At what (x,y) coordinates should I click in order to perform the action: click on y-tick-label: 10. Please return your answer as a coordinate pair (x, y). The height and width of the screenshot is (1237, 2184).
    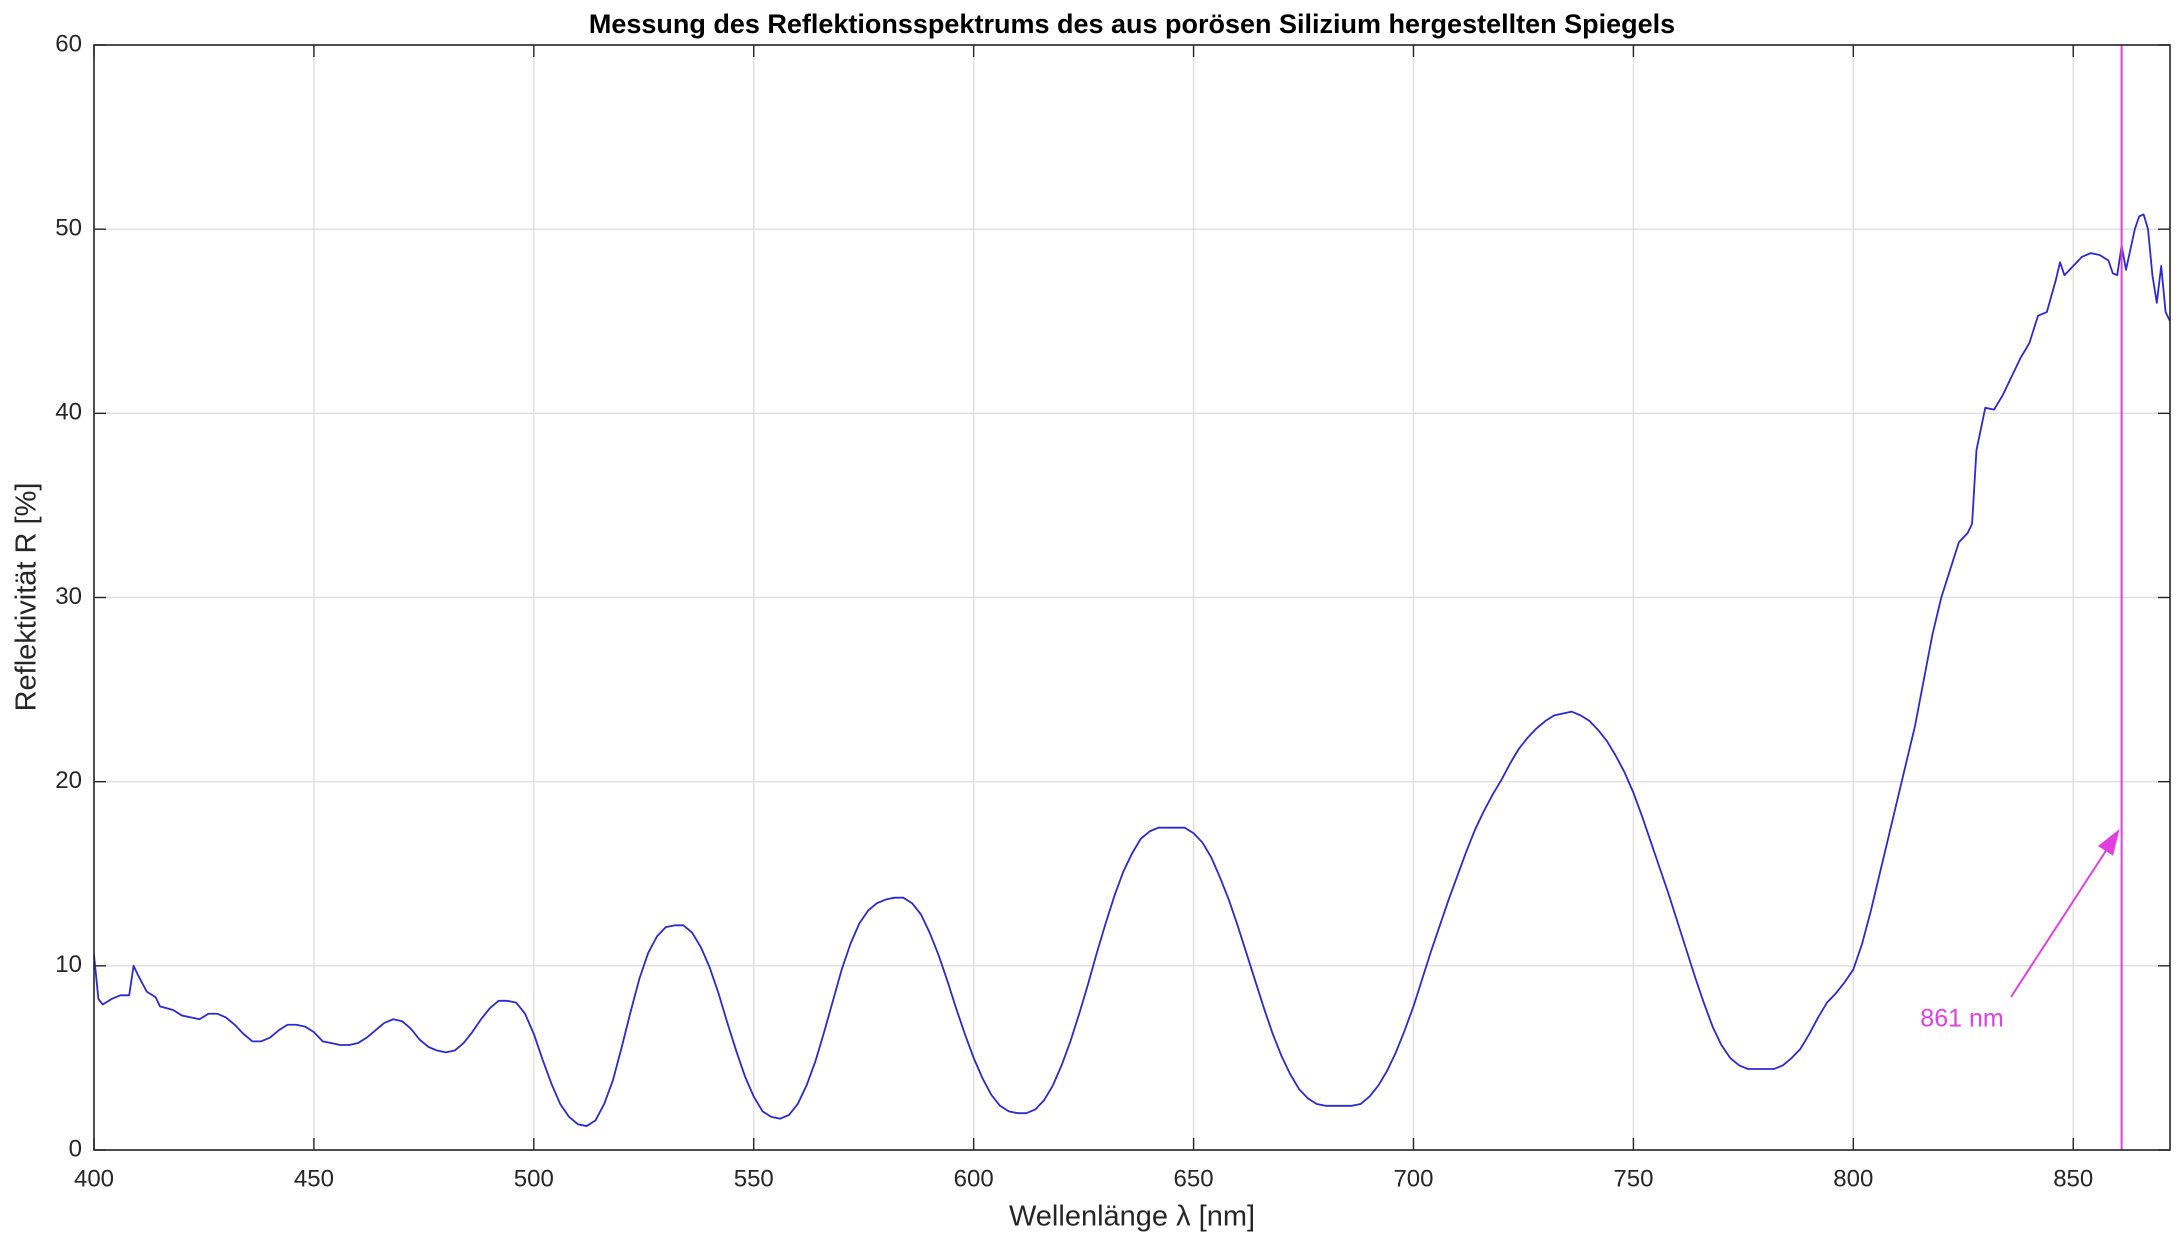
    Looking at the image, I should click on (68, 964).